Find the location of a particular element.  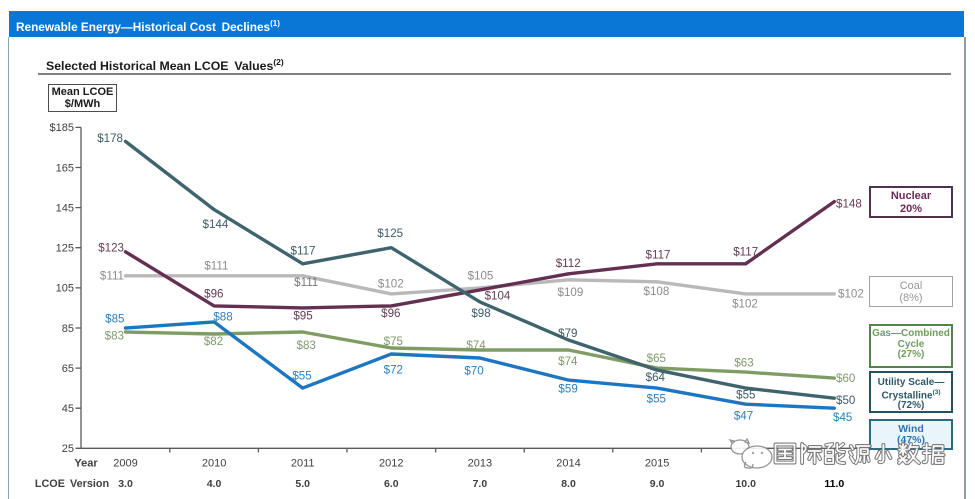

svg-text: $112 is located at coordinates (568, 263).